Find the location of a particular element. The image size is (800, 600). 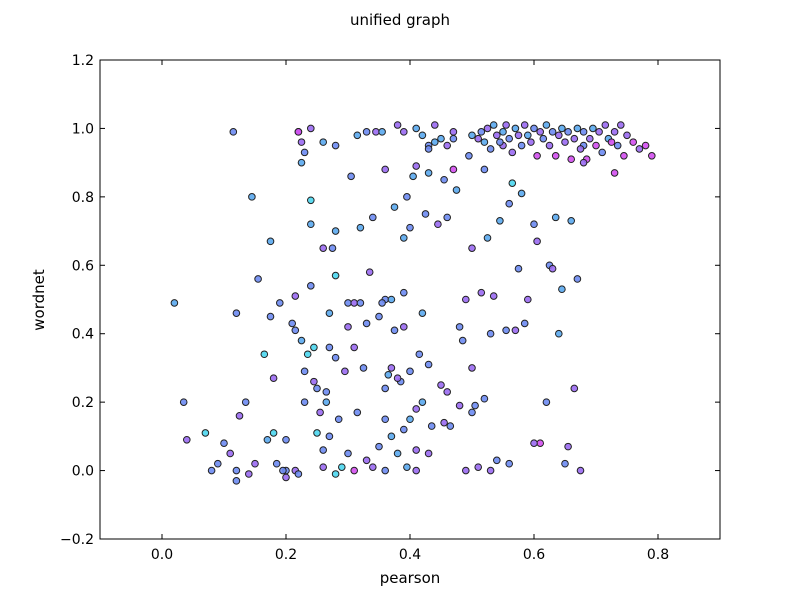

y-tick-label: 0.6 is located at coordinates (83, 266).